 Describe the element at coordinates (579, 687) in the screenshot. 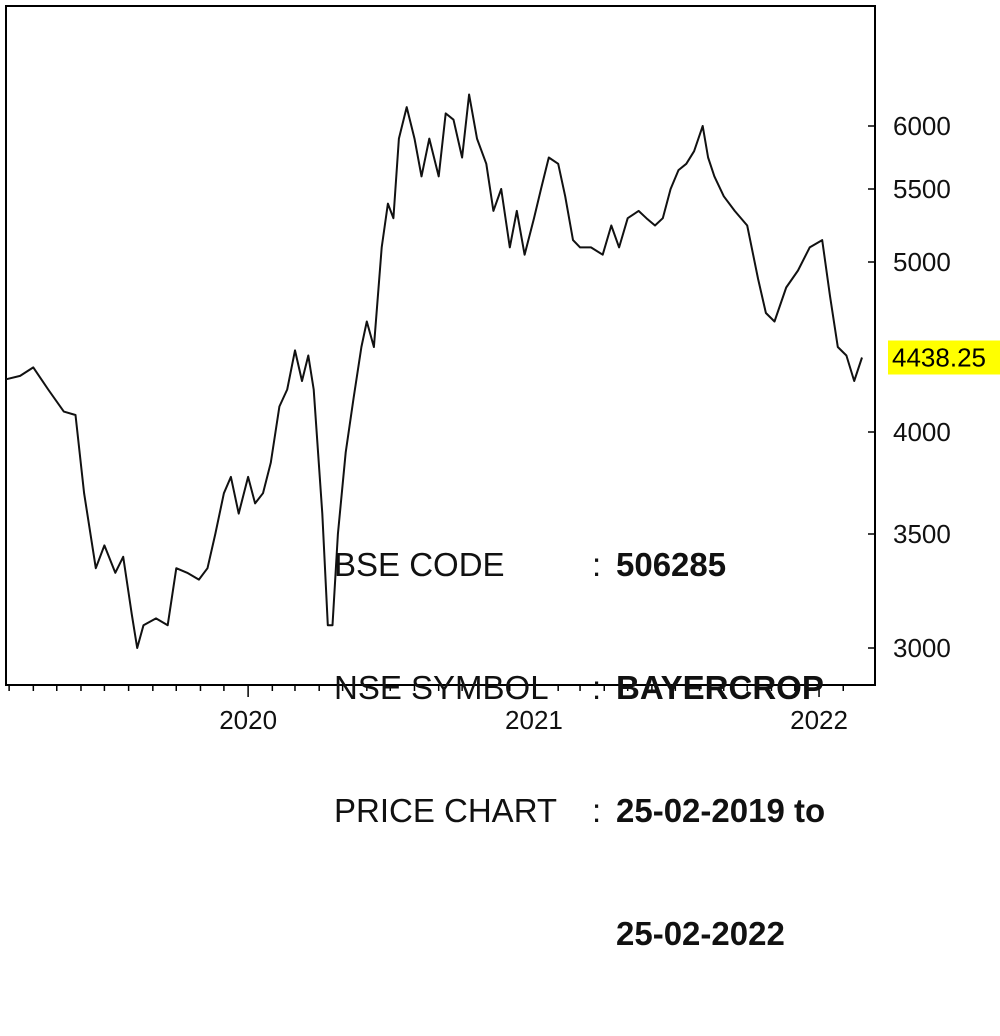

I see `nse-symbol-row: NSE SYMBOL : BAYERCROP` at that location.